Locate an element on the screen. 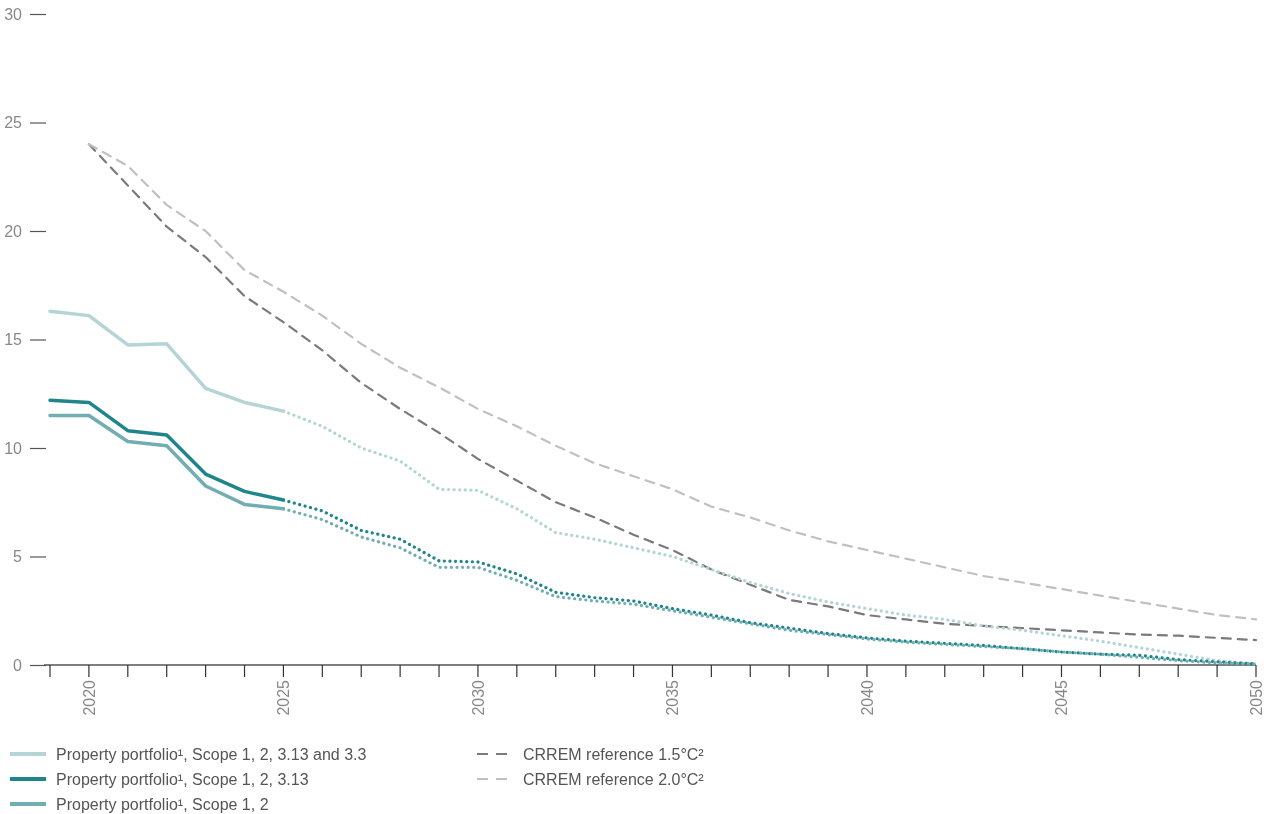 Image resolution: width=1271 pixels, height=814 pixels. x-tick-label: 2025 is located at coordinates (284, 697).